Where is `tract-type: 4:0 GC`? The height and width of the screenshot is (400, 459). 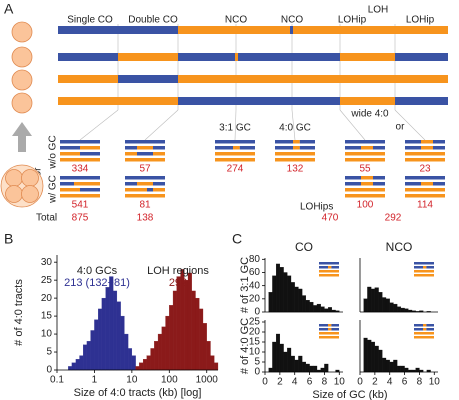 tract-type: 4:0 GC is located at coordinates (295, 128).